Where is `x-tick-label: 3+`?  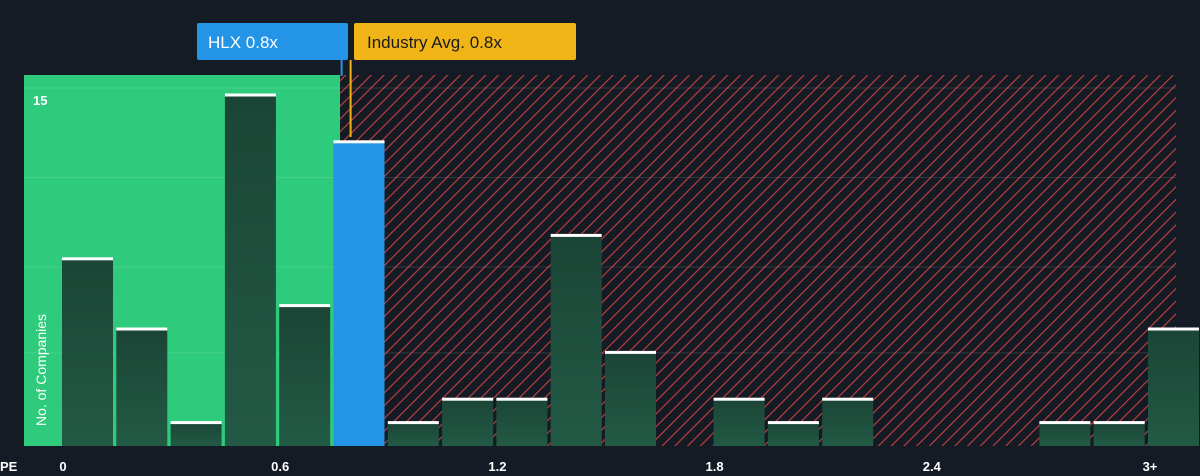
x-tick-label: 3+ is located at coordinates (1150, 466).